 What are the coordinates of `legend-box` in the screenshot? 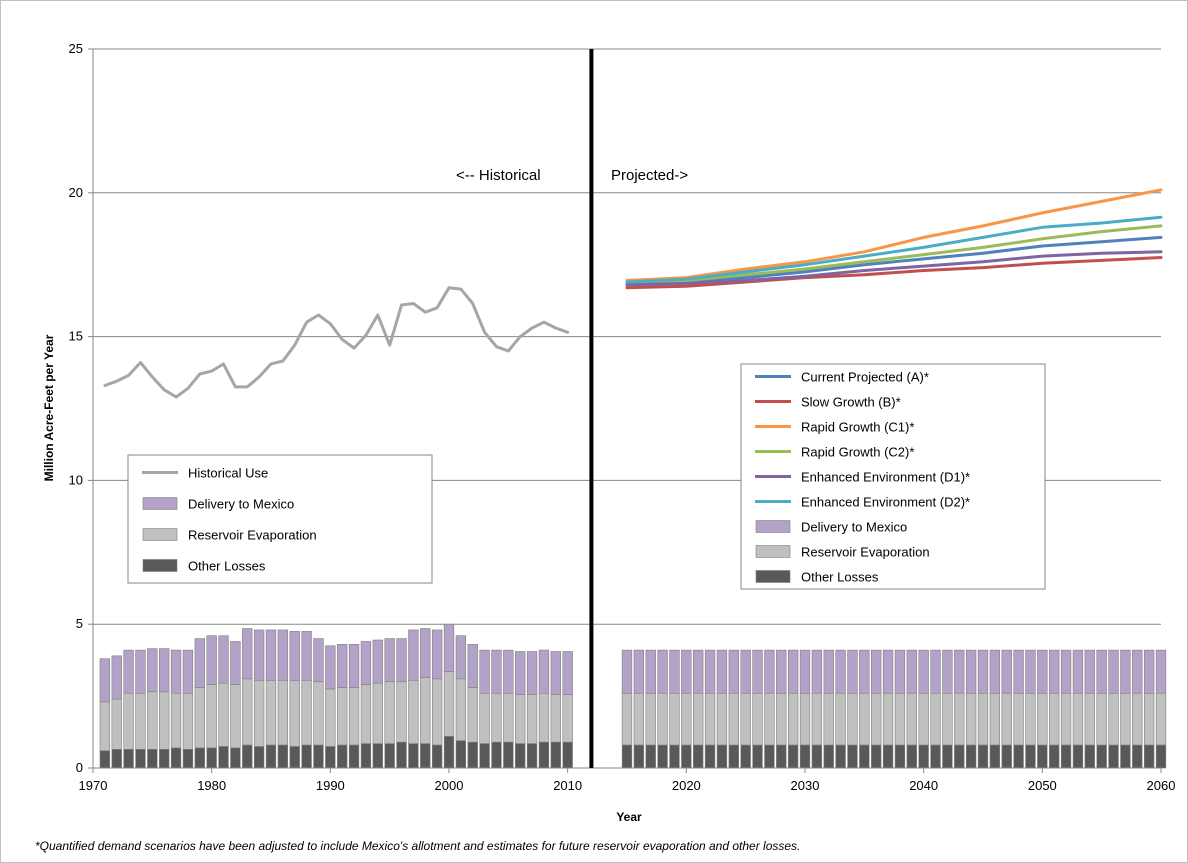 It's located at (280, 519).